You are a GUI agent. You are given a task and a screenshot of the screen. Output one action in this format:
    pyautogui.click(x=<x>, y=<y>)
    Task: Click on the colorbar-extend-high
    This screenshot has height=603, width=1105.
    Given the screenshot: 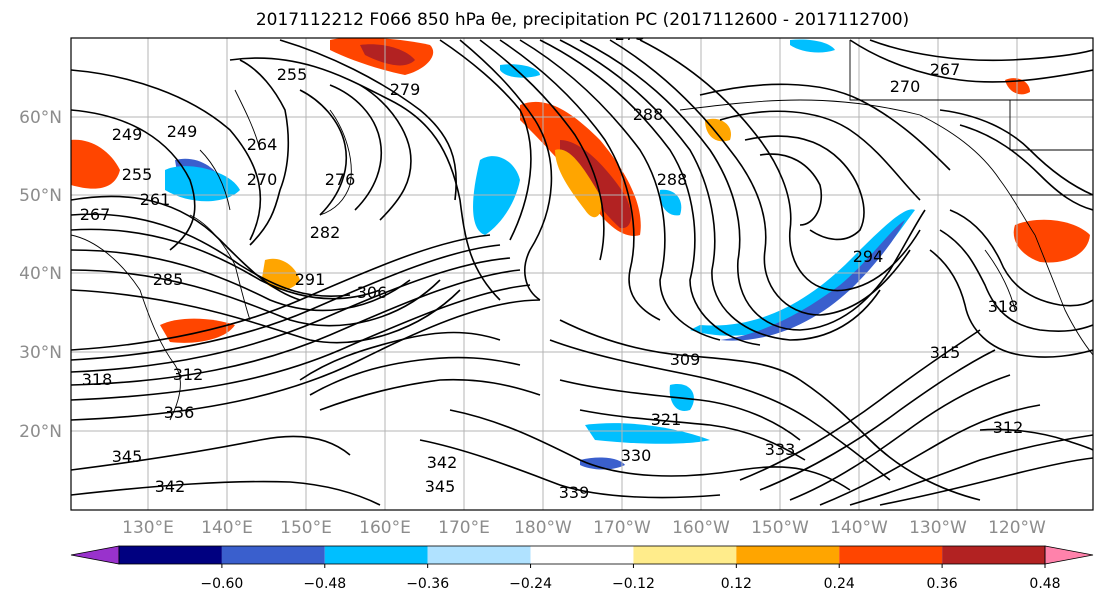 What is the action you would take?
    pyautogui.click(x=1069, y=555)
    